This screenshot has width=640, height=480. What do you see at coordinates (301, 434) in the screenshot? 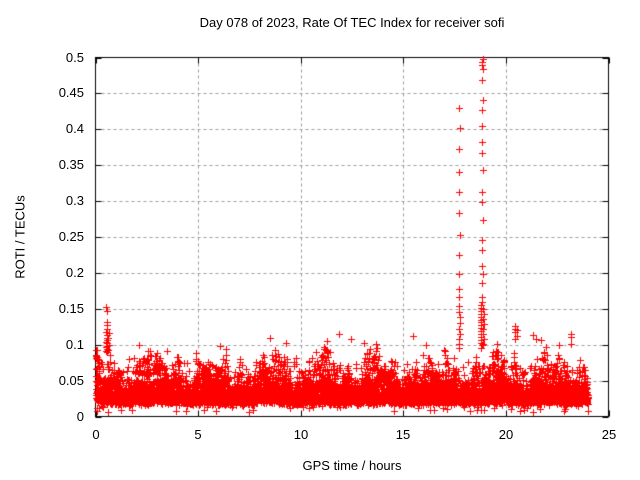
I see `x-tick-label: 10` at bounding box center [301, 434].